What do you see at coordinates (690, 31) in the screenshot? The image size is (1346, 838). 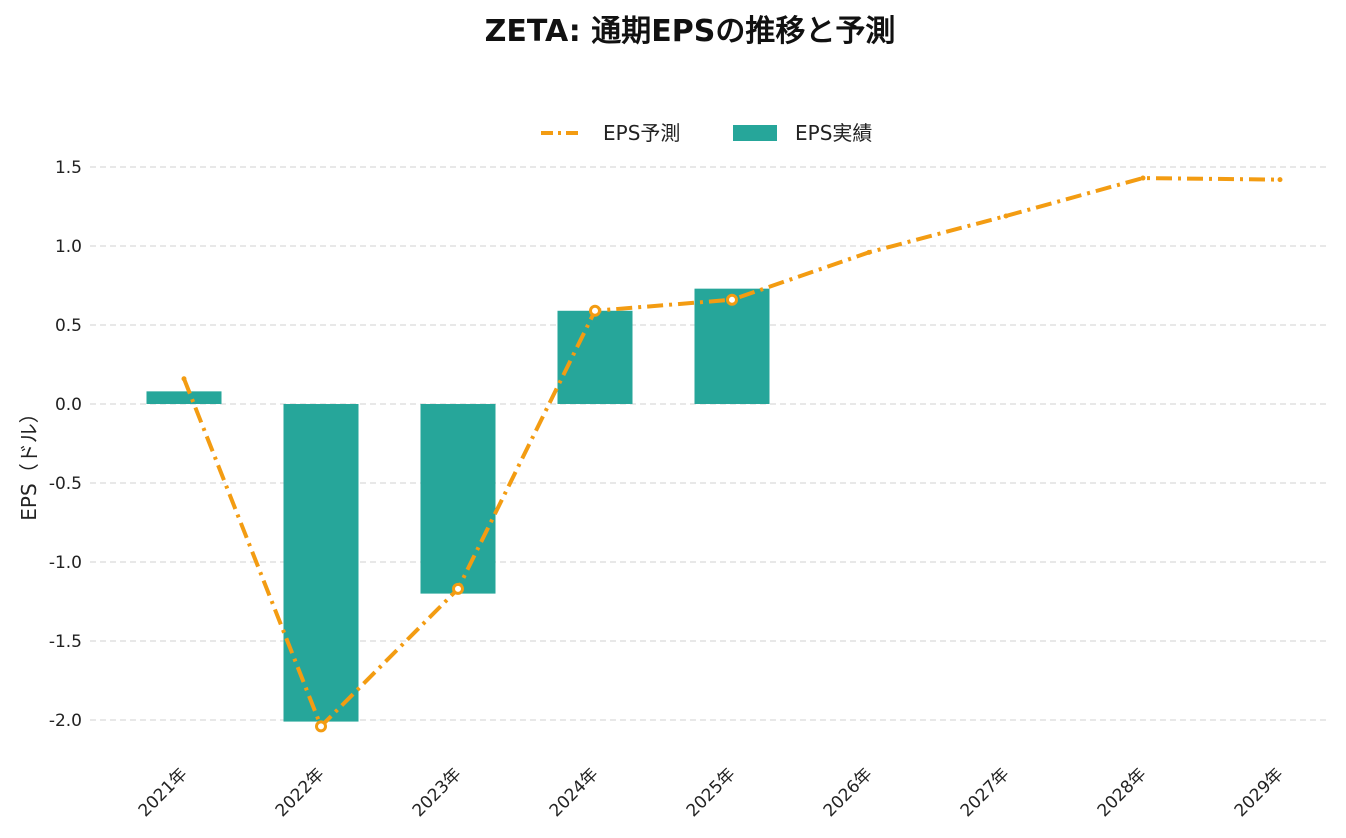 I see `chart-title: ZETA: 通期EPSの推移と予測` at bounding box center [690, 31].